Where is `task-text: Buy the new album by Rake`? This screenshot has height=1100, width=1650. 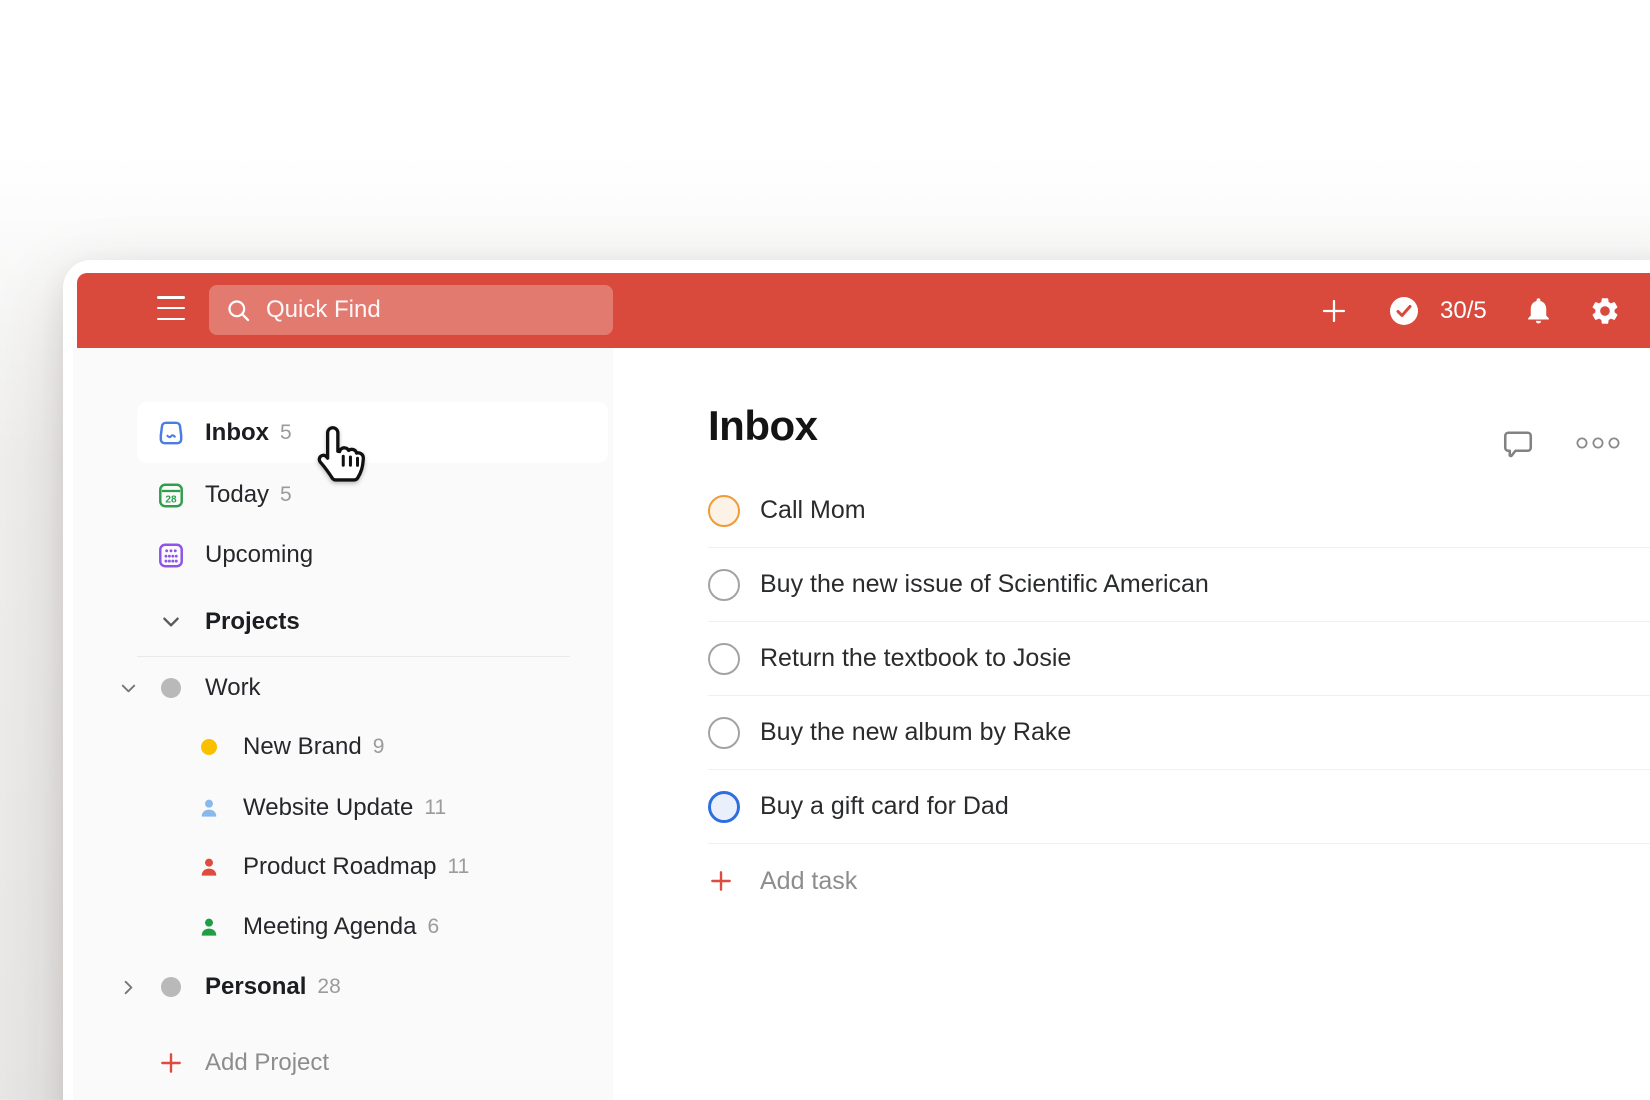
task-text: Buy the new album by Rake is located at coordinates (916, 732).